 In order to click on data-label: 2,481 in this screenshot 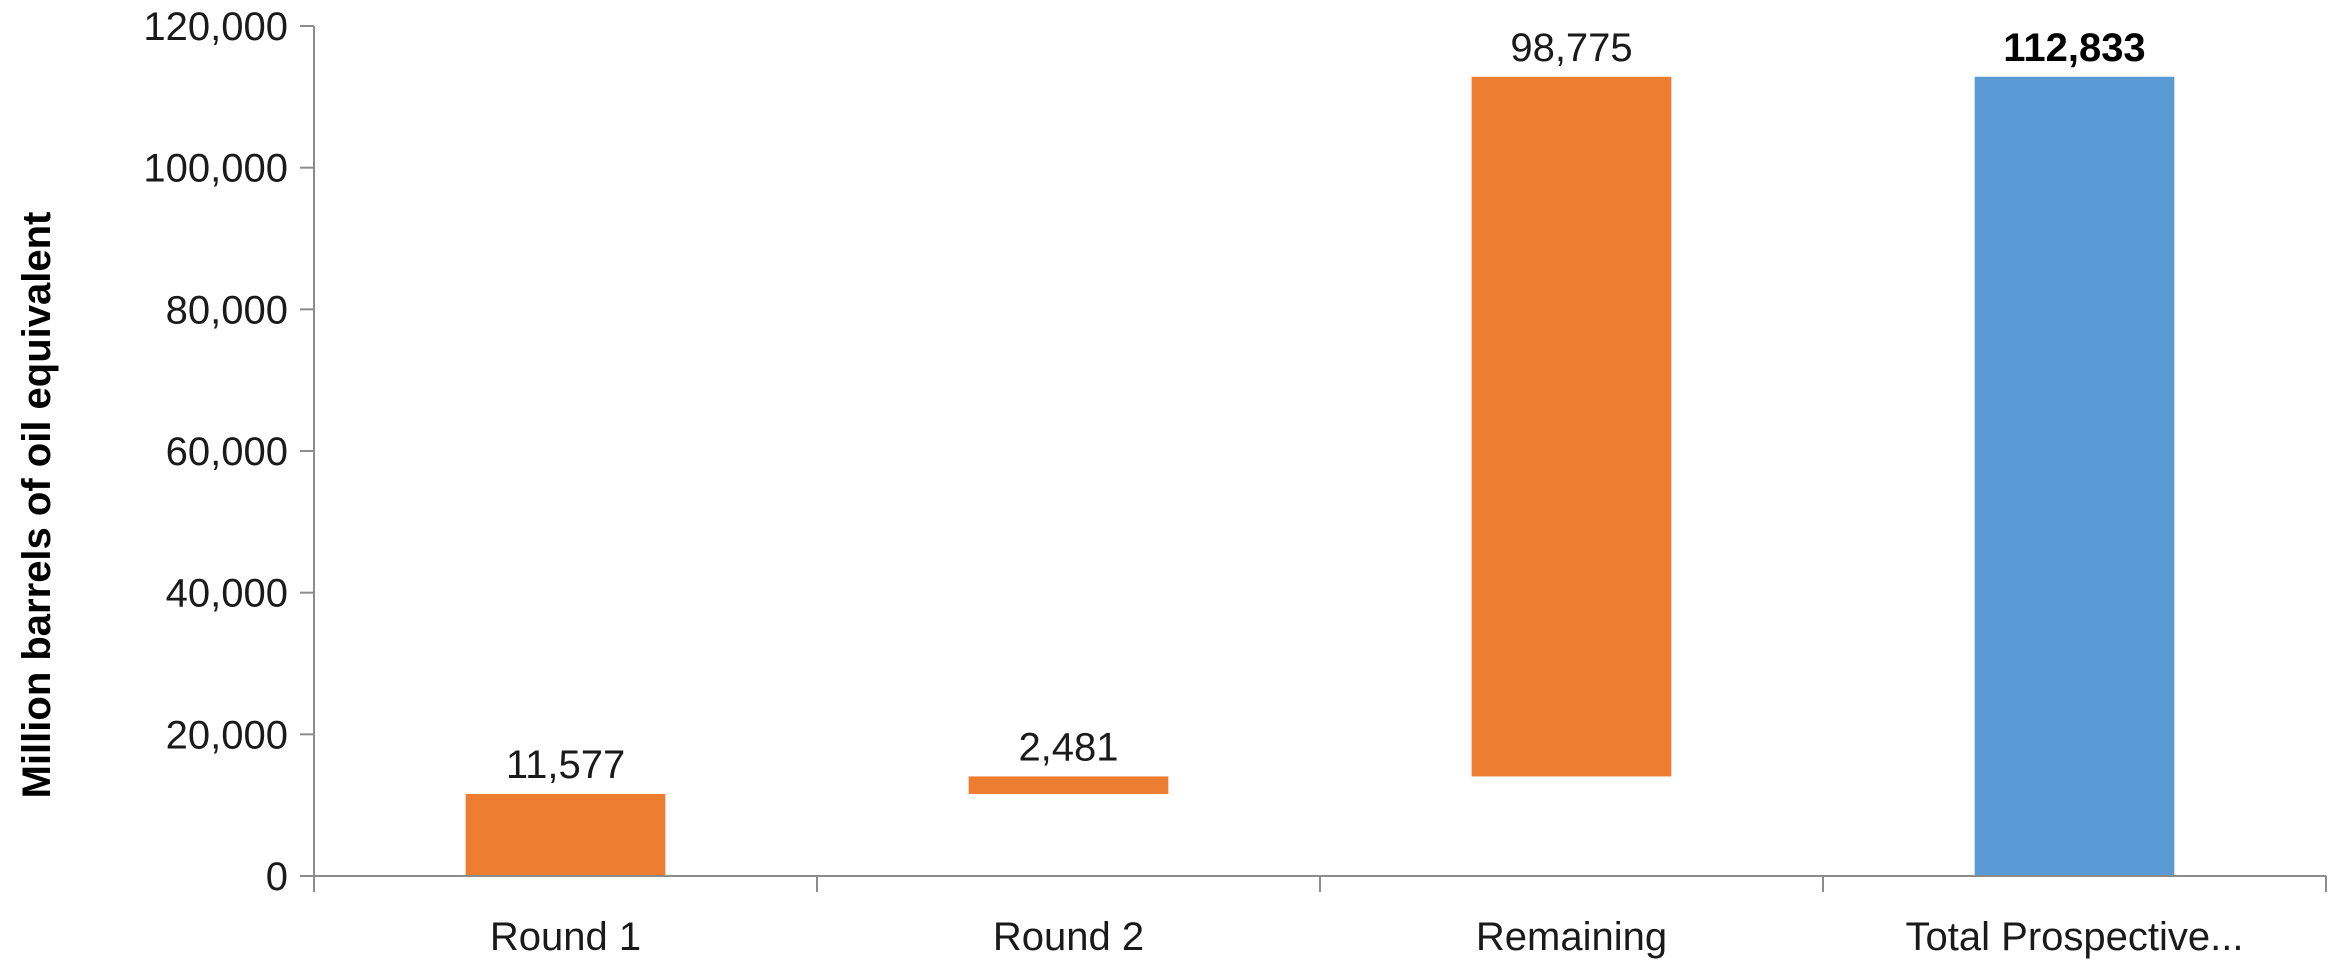, I will do `click(1068, 747)`.